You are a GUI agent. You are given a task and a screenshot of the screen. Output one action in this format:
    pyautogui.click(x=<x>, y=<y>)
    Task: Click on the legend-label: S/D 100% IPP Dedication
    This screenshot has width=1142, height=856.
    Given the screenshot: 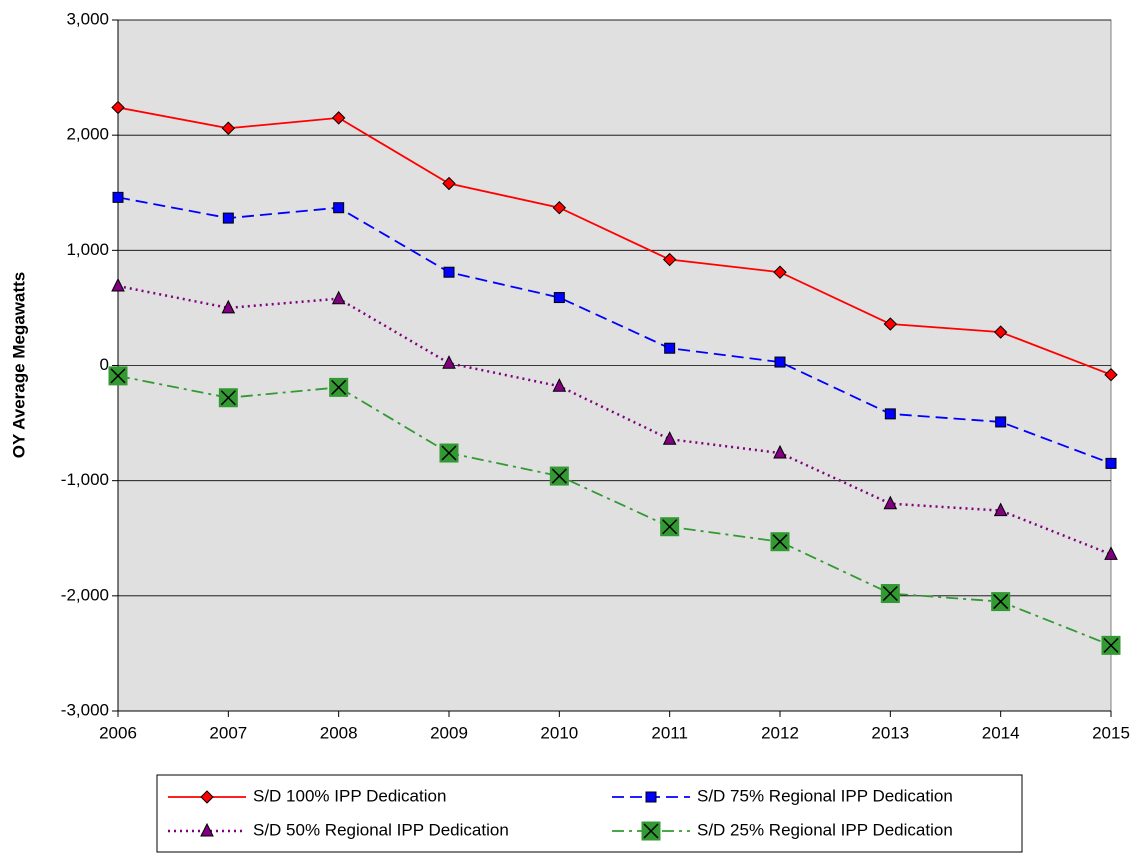 What is the action you would take?
    pyautogui.click(x=349, y=795)
    